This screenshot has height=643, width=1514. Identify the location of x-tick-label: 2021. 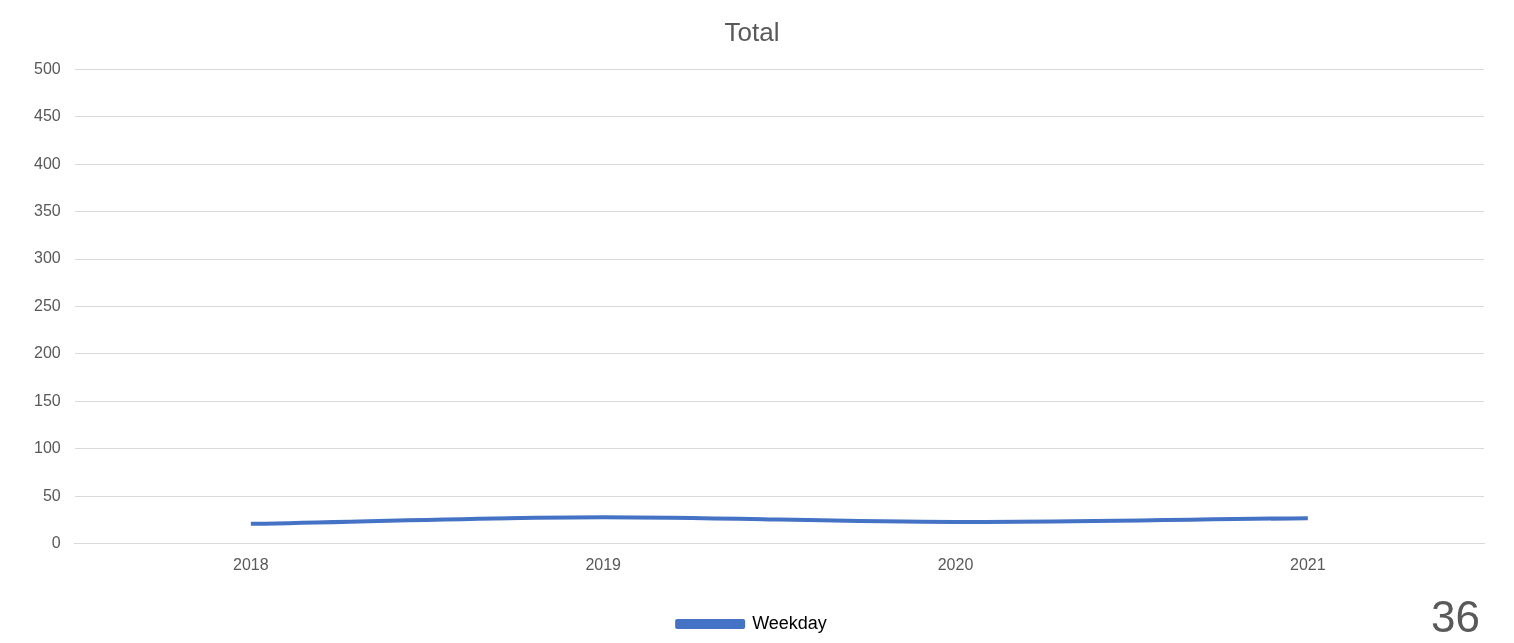
(1308, 564).